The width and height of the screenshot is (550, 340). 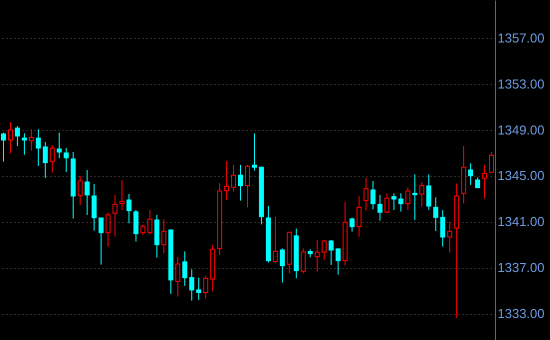 What do you see at coordinates (521, 222) in the screenshot?
I see `y-tick-label: 1341.00` at bounding box center [521, 222].